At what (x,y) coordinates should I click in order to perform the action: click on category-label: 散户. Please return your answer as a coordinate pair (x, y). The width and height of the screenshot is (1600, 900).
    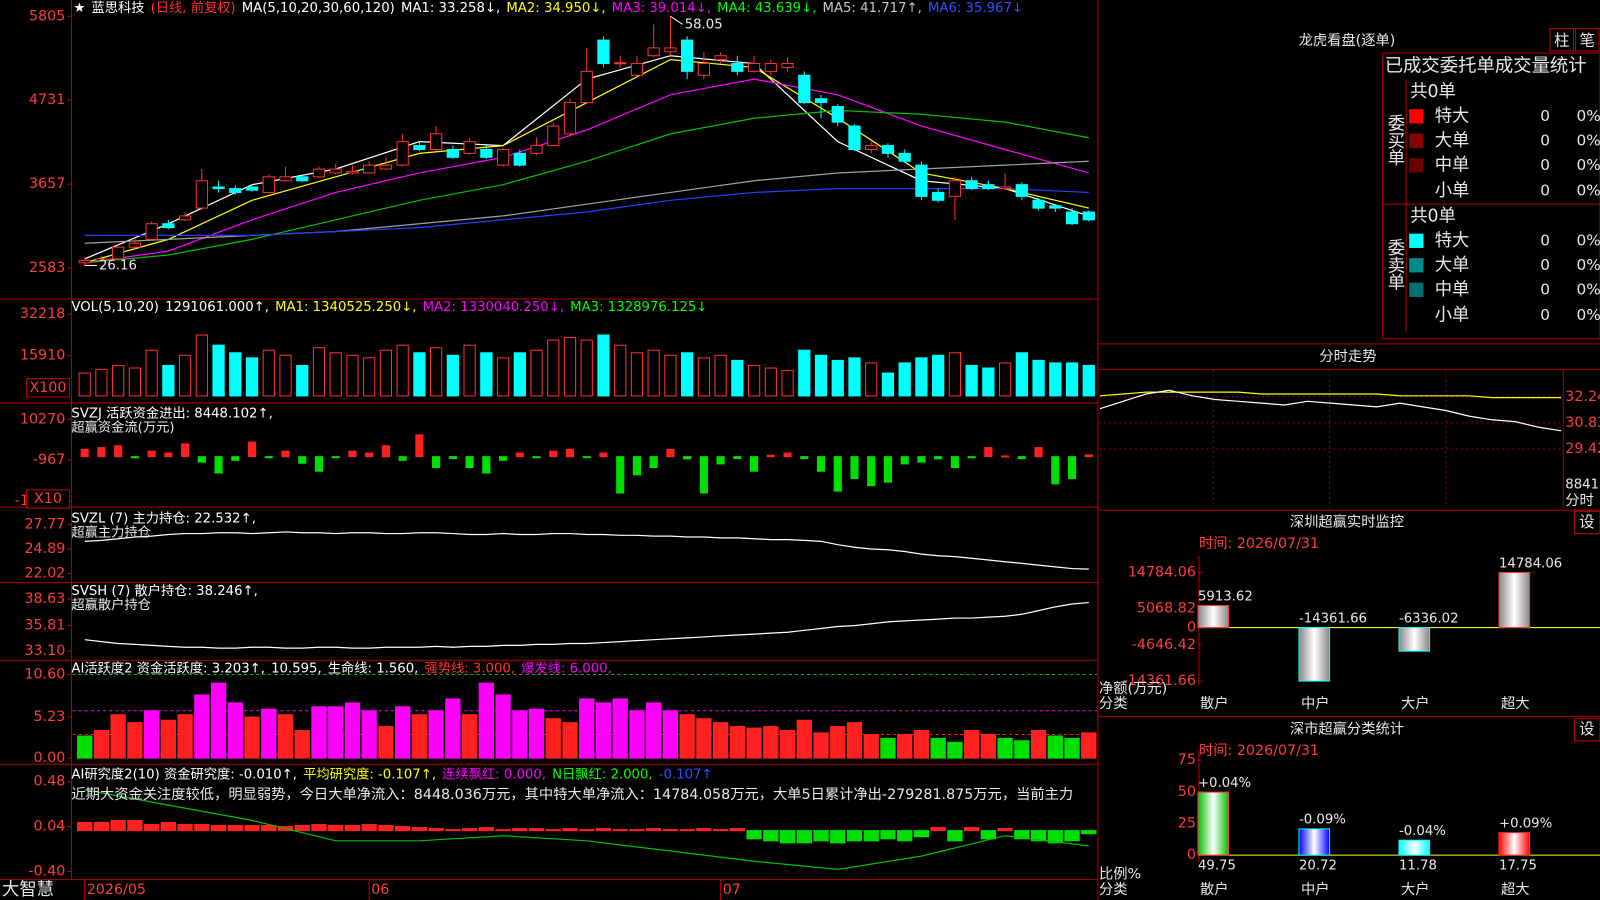
    Looking at the image, I should click on (1214, 703).